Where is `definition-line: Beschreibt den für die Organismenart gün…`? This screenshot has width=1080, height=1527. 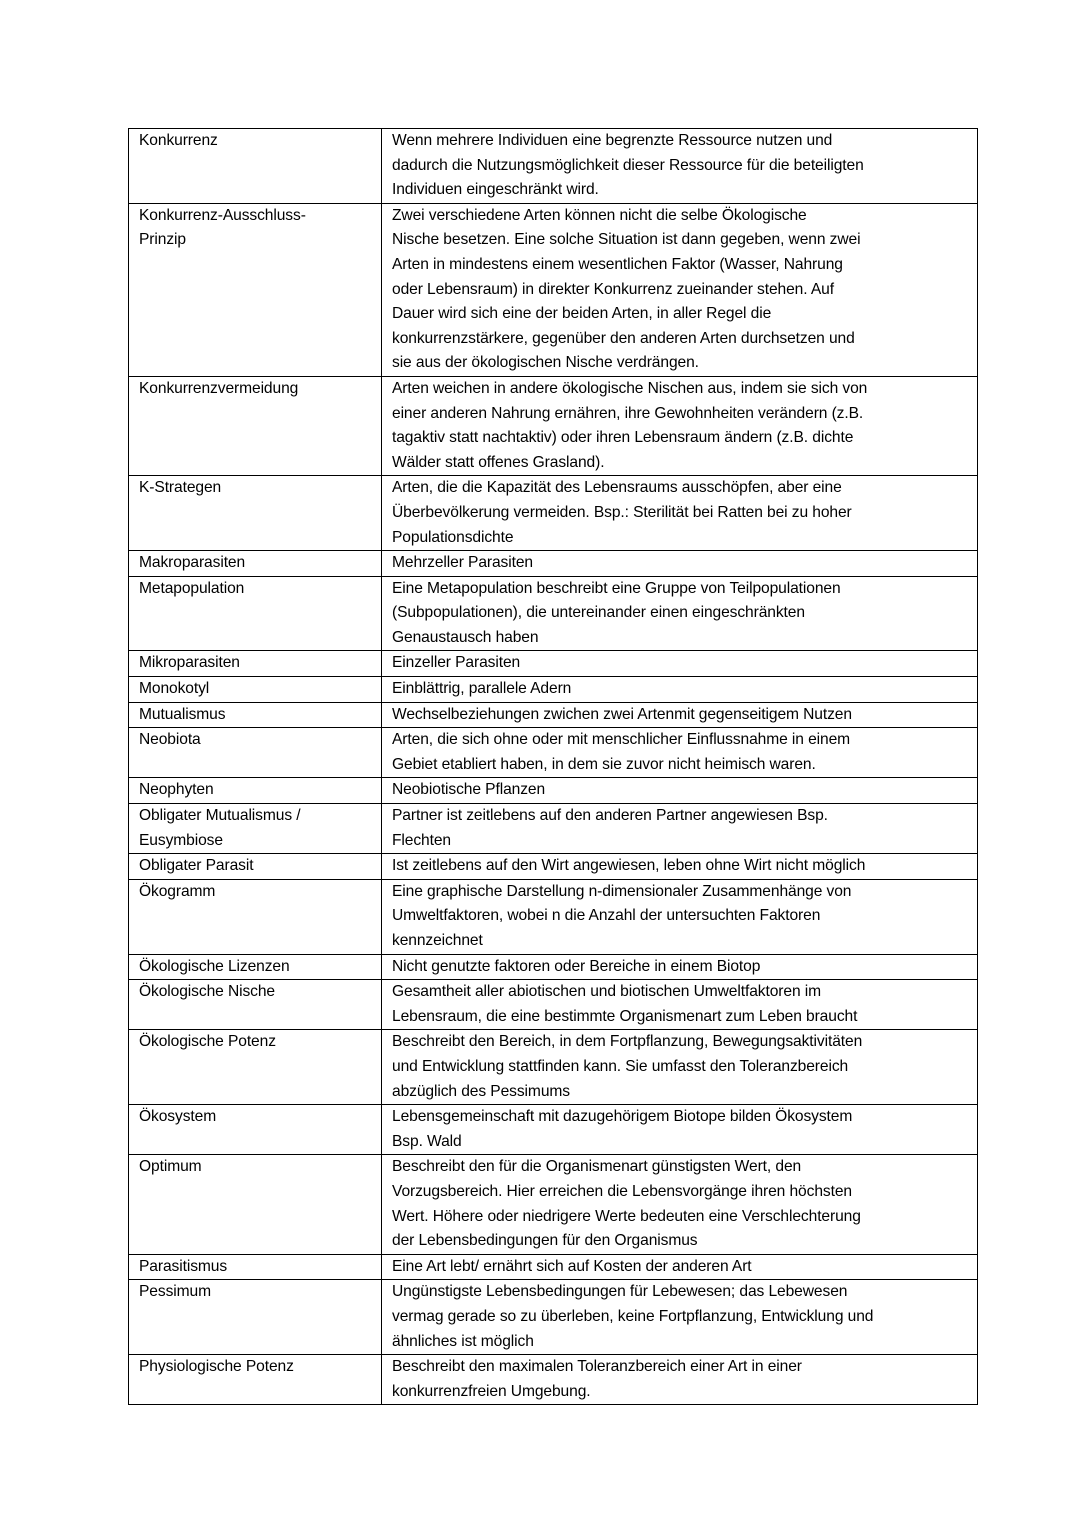 definition-line: Beschreibt den für die Organismenart gün… is located at coordinates (597, 1167).